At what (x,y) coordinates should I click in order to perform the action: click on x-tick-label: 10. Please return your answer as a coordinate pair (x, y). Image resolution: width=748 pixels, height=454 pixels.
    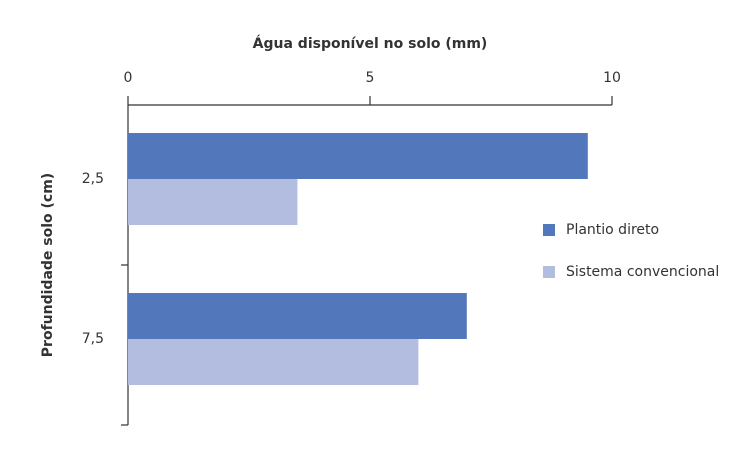
    Looking at the image, I should click on (612, 78).